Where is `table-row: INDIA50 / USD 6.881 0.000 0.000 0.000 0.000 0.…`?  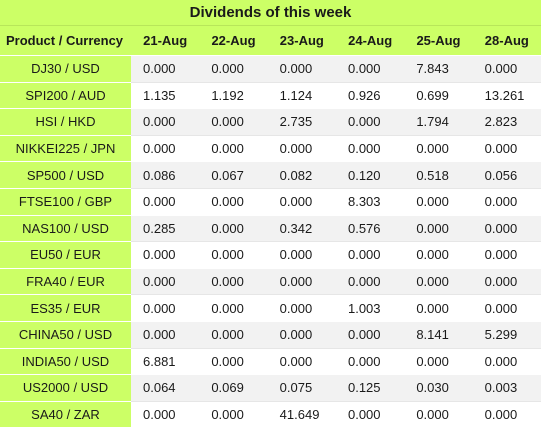
table-row: INDIA50 / USD 6.881 0.000 0.000 0.000 0.000 0.… is located at coordinates (270, 361).